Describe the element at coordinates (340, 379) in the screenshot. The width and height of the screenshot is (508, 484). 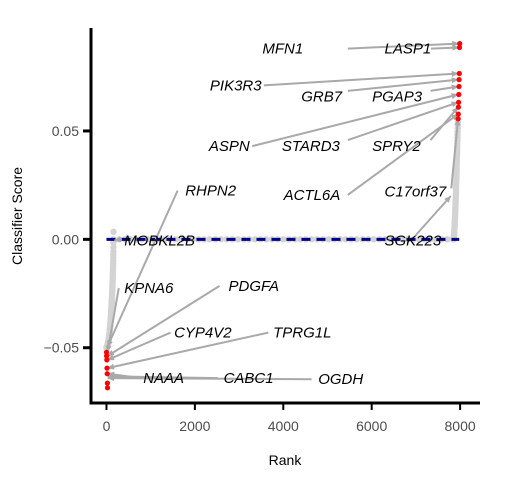
I see `gene-label: OGDH` at that location.